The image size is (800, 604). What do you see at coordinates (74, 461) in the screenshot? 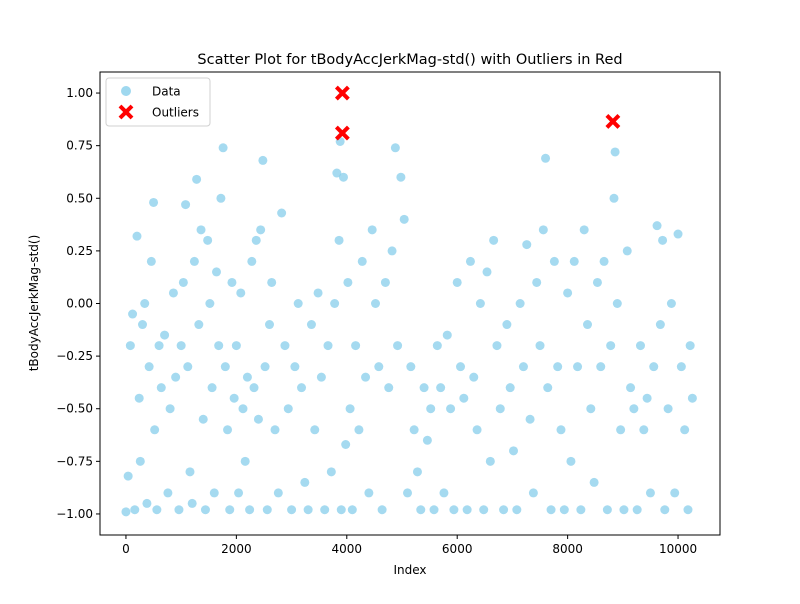
I see `y-tick-label: −0.75` at bounding box center [74, 461].